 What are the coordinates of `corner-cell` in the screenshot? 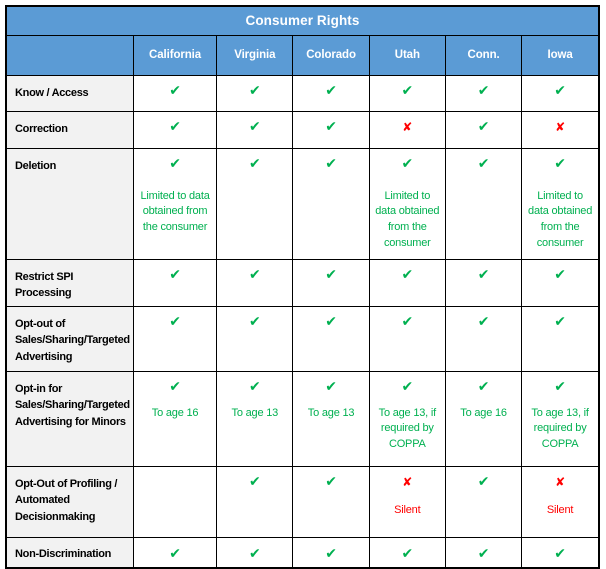 It's located at (69, 55).